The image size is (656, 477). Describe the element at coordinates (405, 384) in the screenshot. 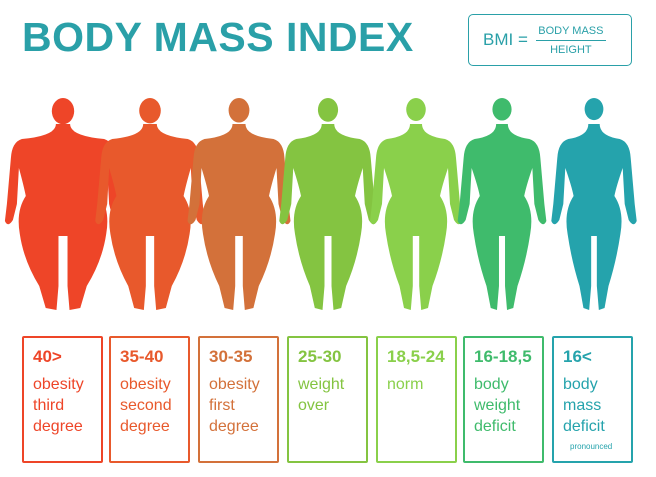

I see `category-label-line: norm` at that location.